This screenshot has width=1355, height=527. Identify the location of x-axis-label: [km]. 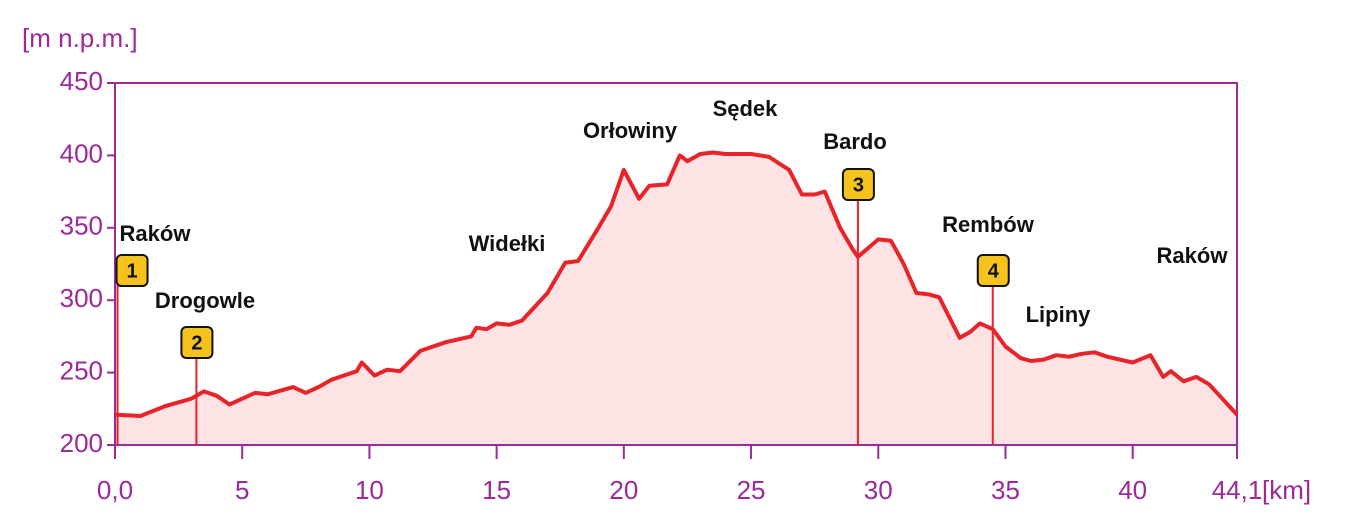
(1286, 490).